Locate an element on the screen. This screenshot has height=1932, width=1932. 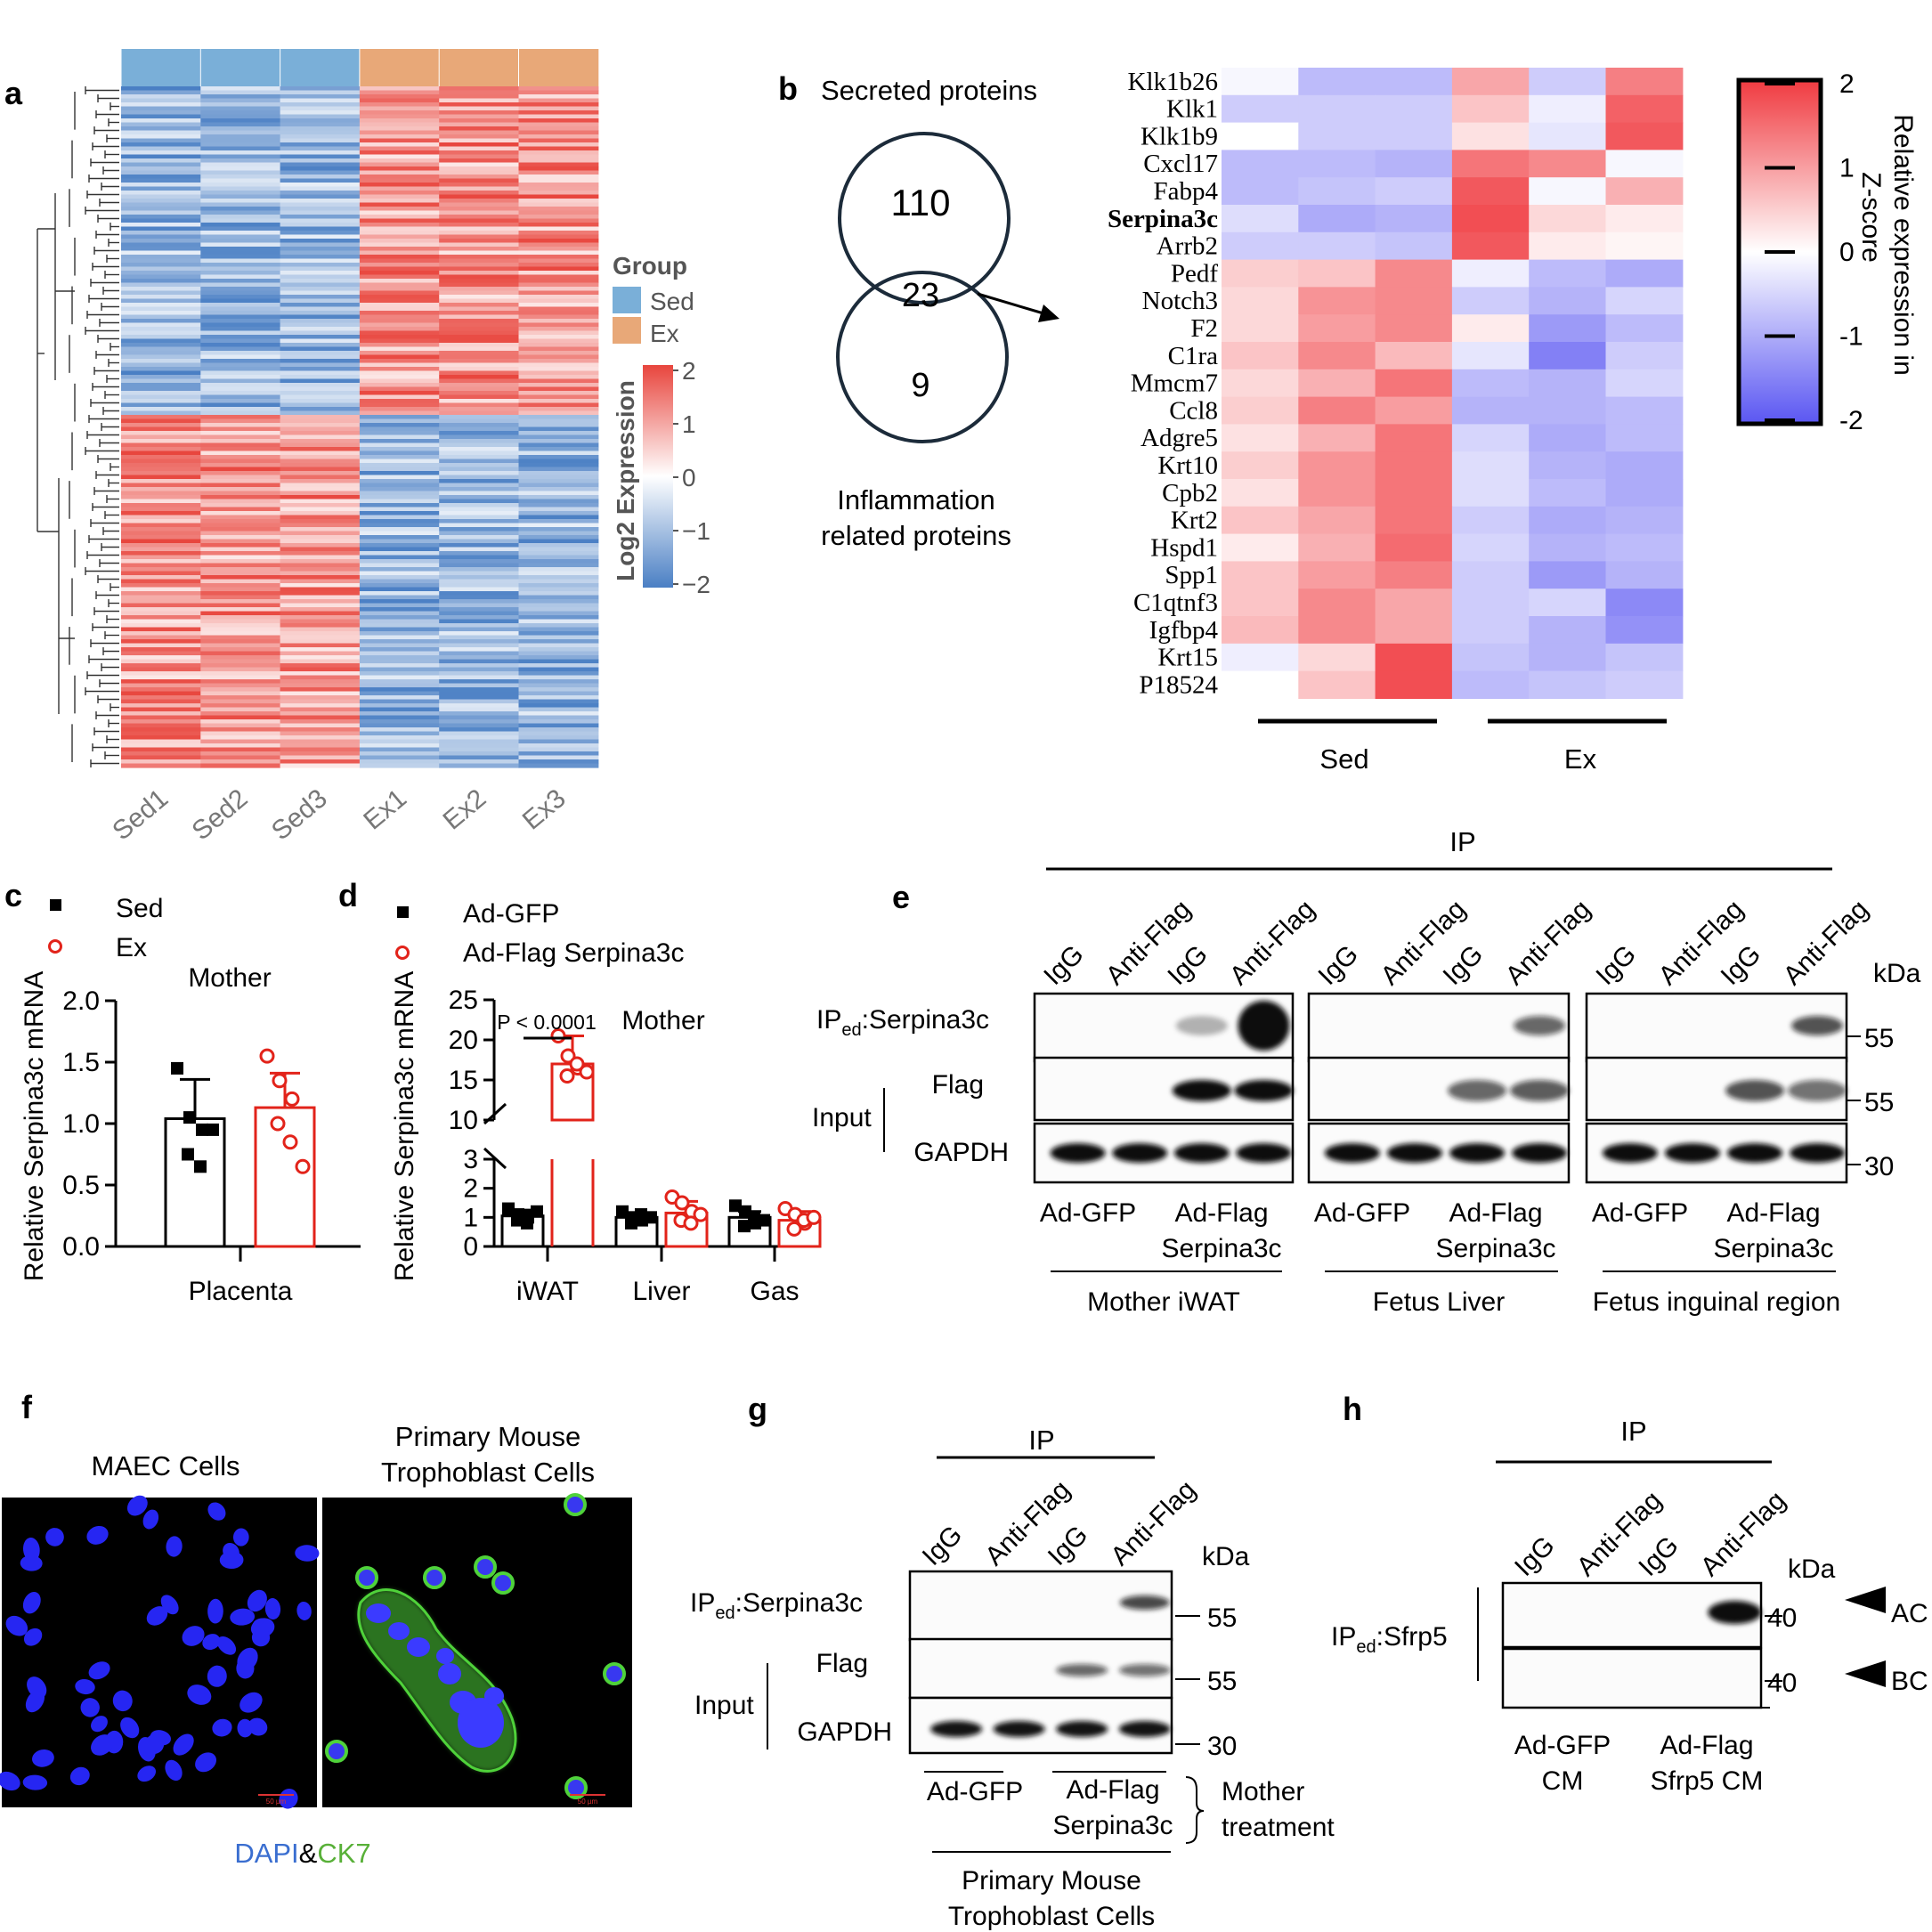
h-band-ac is located at coordinates (1735, 1613).